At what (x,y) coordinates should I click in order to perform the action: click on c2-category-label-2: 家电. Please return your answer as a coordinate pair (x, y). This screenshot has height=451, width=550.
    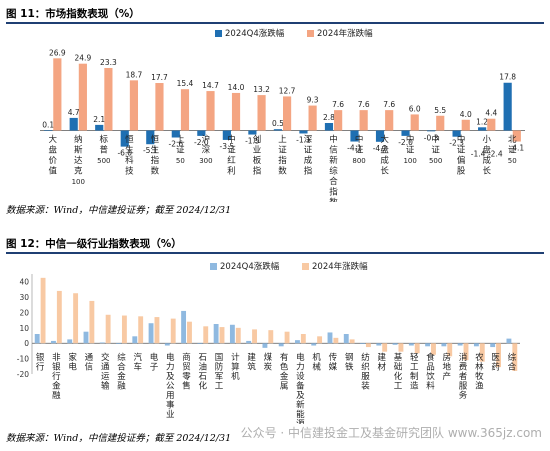
    Looking at the image, I should click on (72, 362).